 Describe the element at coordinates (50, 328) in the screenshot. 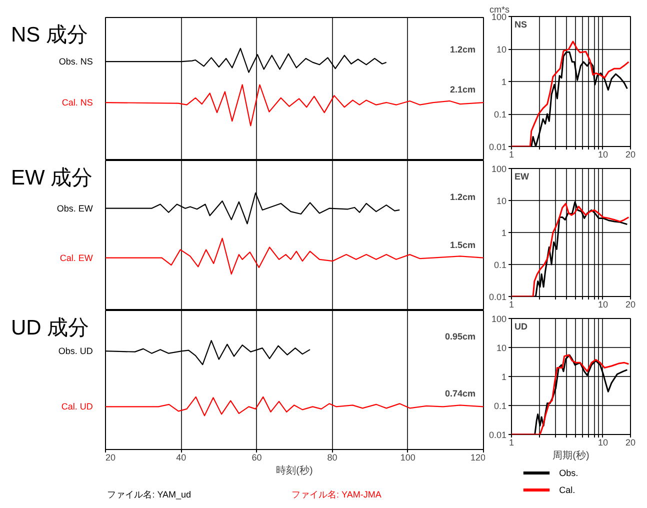

I see `chart-title: UD 成分` at that location.